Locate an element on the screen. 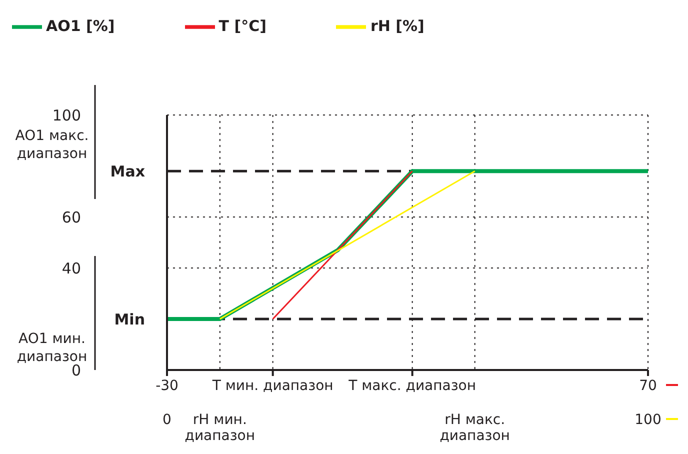  ref-line-label: Max is located at coordinates (128, 171).